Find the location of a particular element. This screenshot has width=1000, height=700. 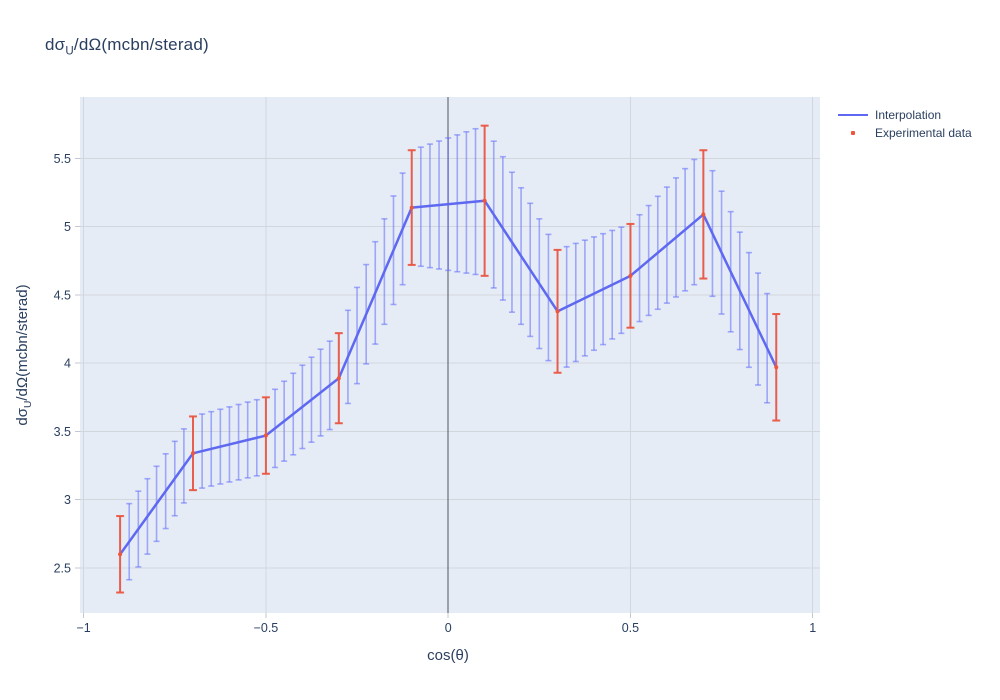

legend-label-experimental-data: Experimental data is located at coordinates (923, 133).